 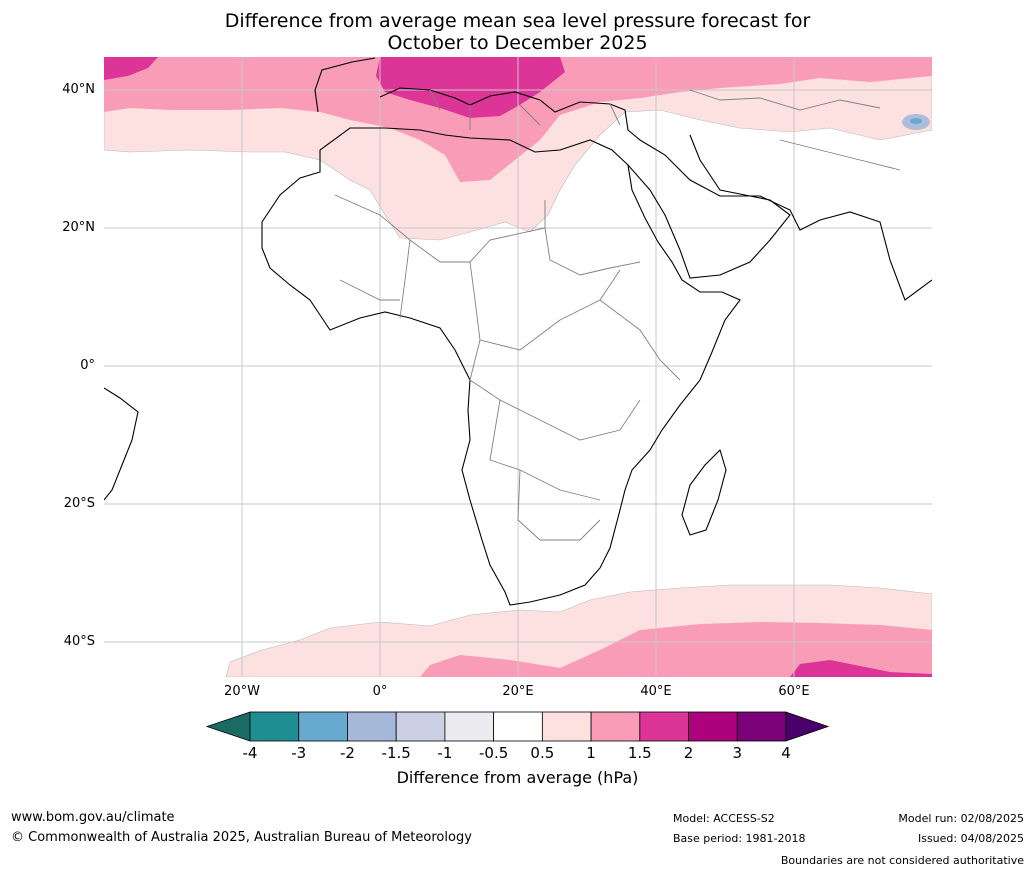 What do you see at coordinates (656, 691) in the screenshot?
I see `lon-label-40e: 40°E` at bounding box center [656, 691].